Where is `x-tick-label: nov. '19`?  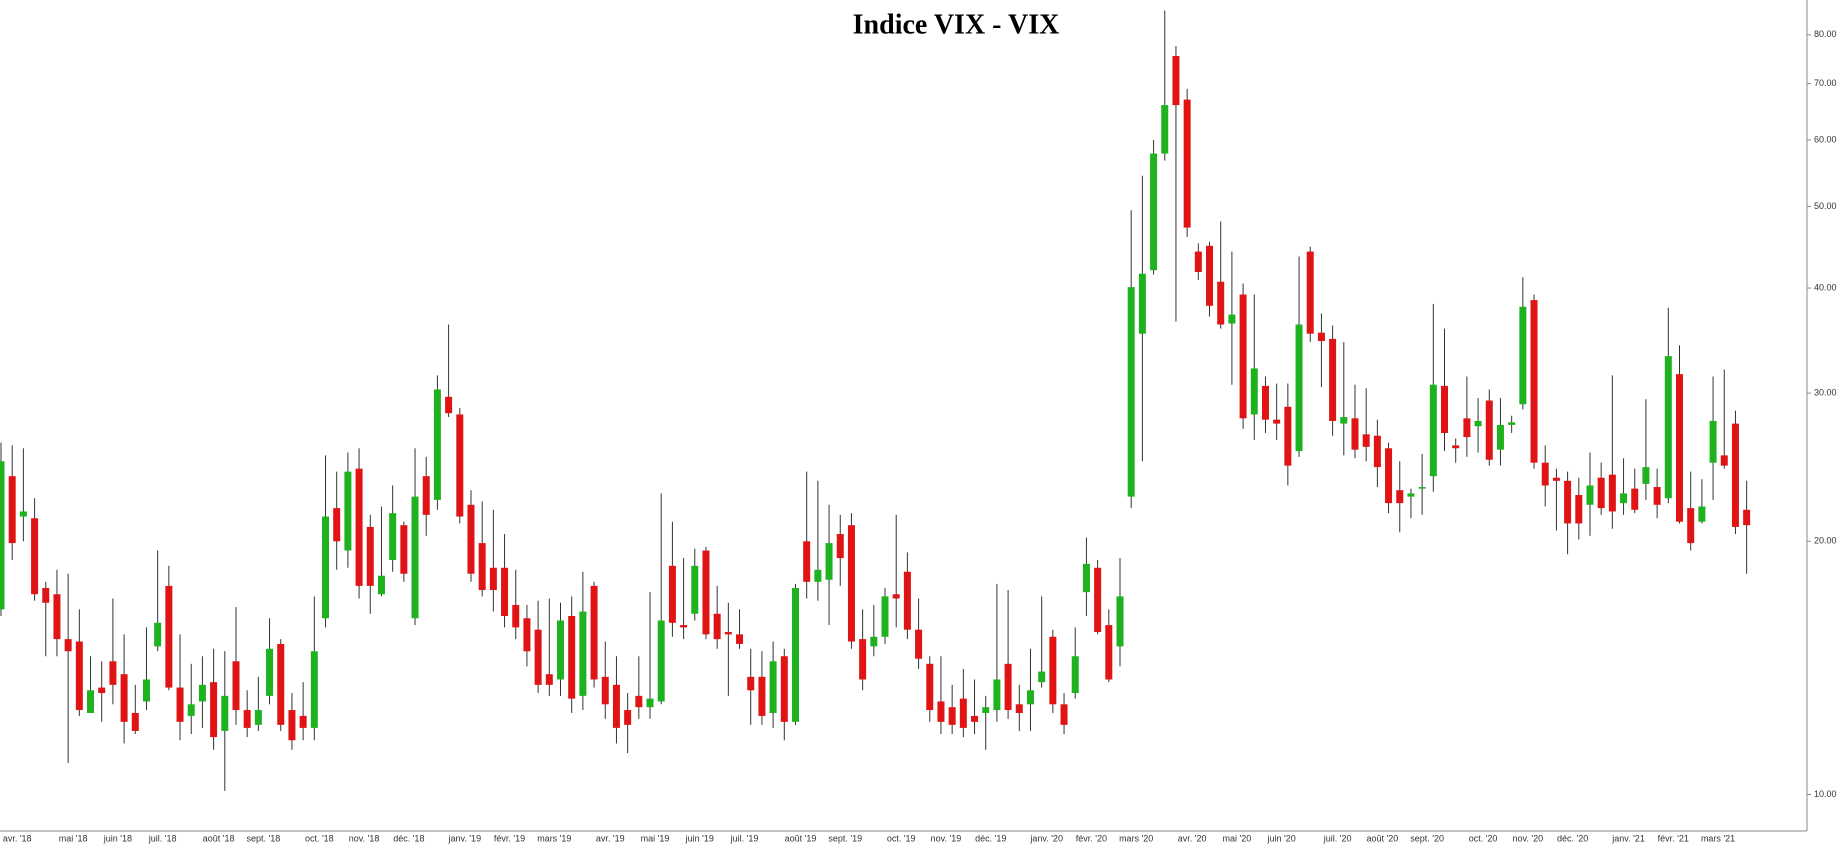
x-tick-label: nov. '19 is located at coordinates (946, 838).